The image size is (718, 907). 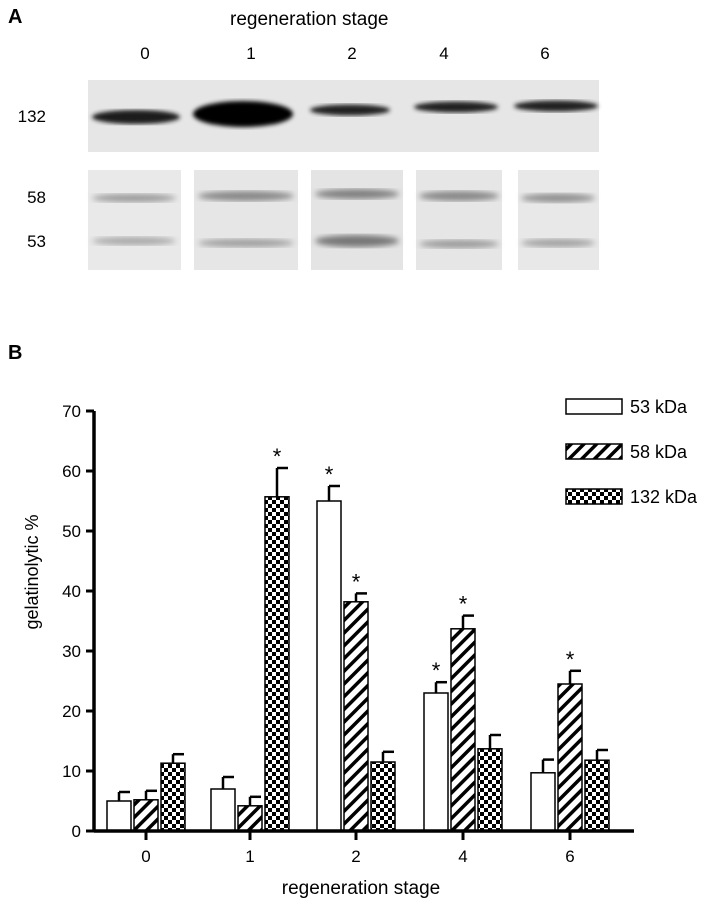 I want to click on mw-label-132: 132, so click(x=31, y=116).